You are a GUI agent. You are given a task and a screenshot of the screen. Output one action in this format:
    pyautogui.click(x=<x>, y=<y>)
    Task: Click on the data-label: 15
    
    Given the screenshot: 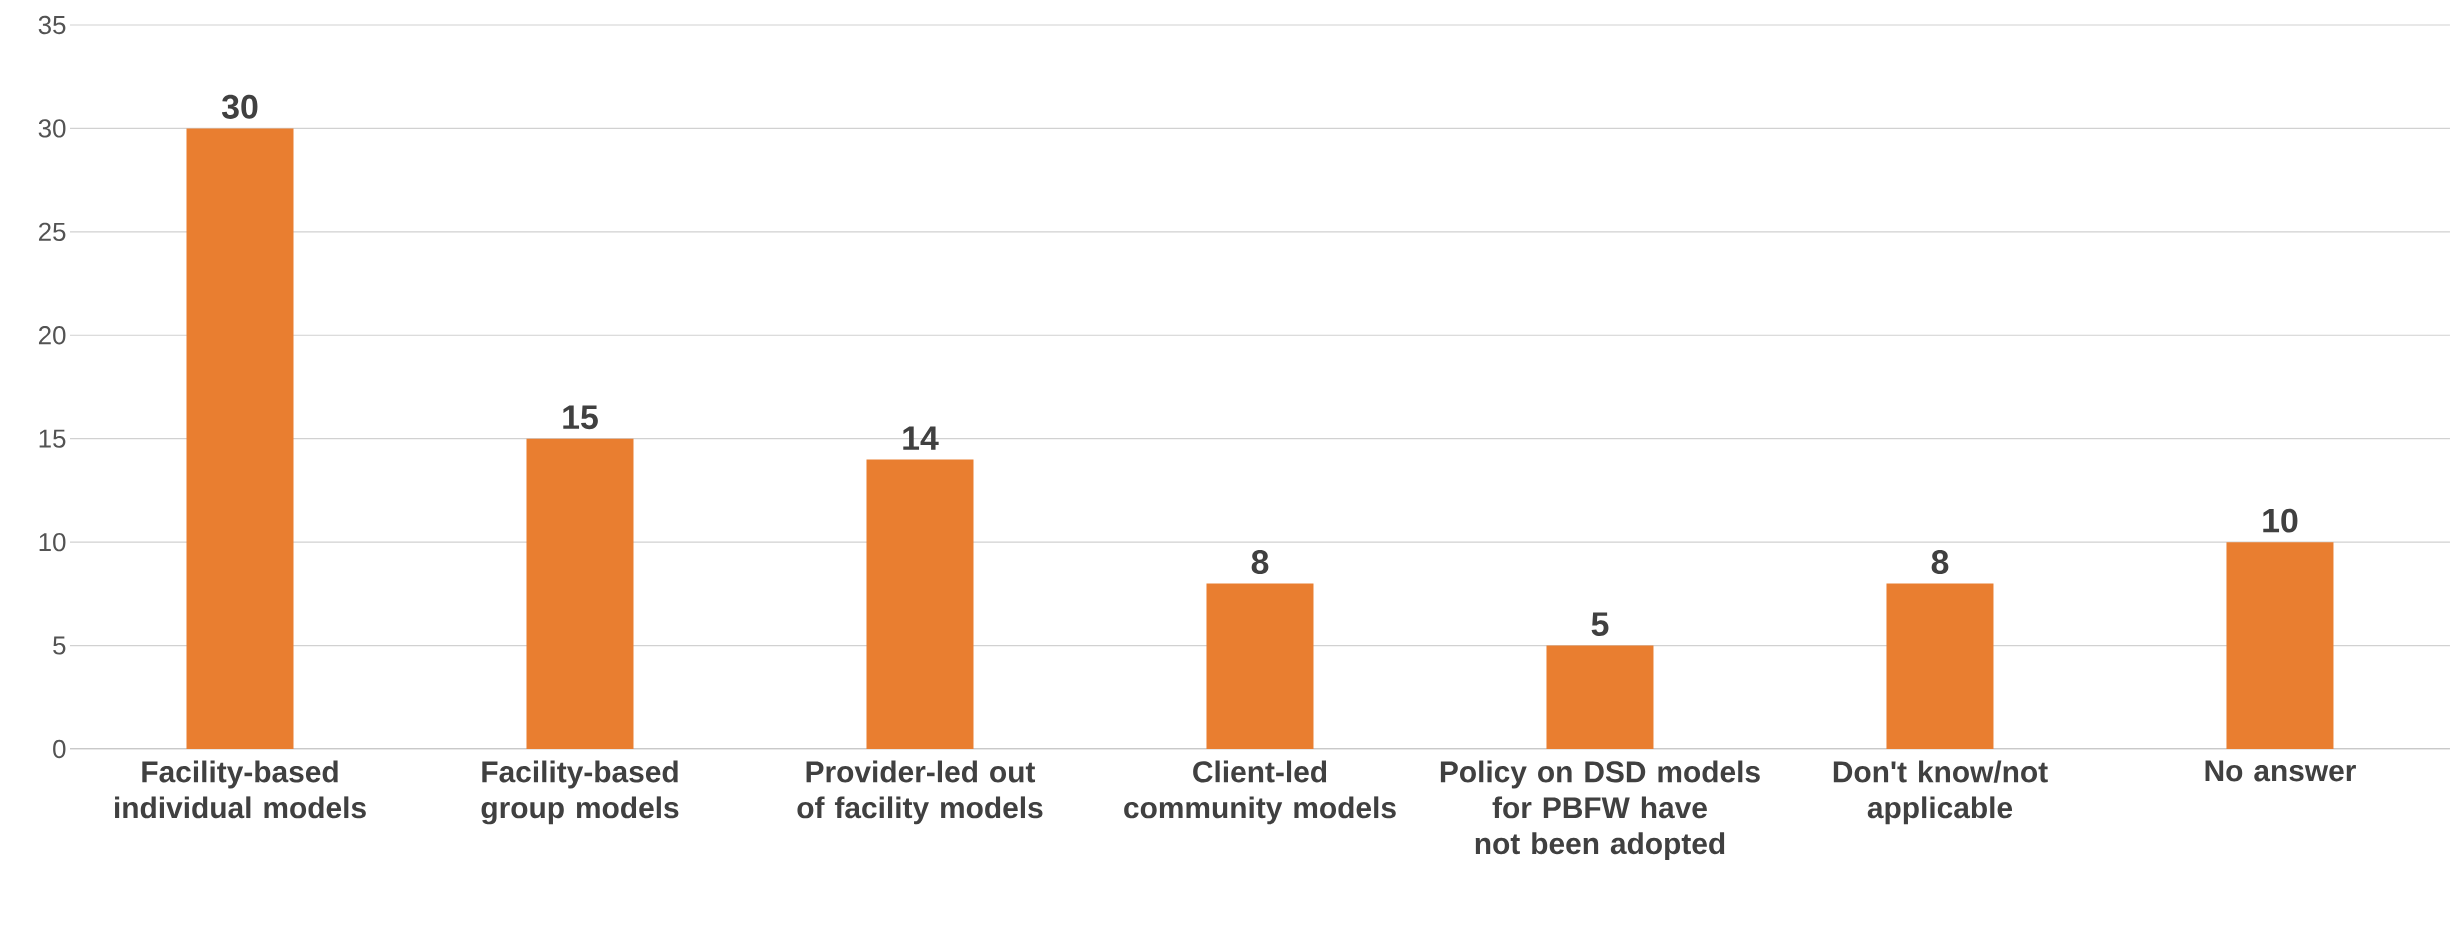 What is the action you would take?
    pyautogui.click(x=580, y=417)
    